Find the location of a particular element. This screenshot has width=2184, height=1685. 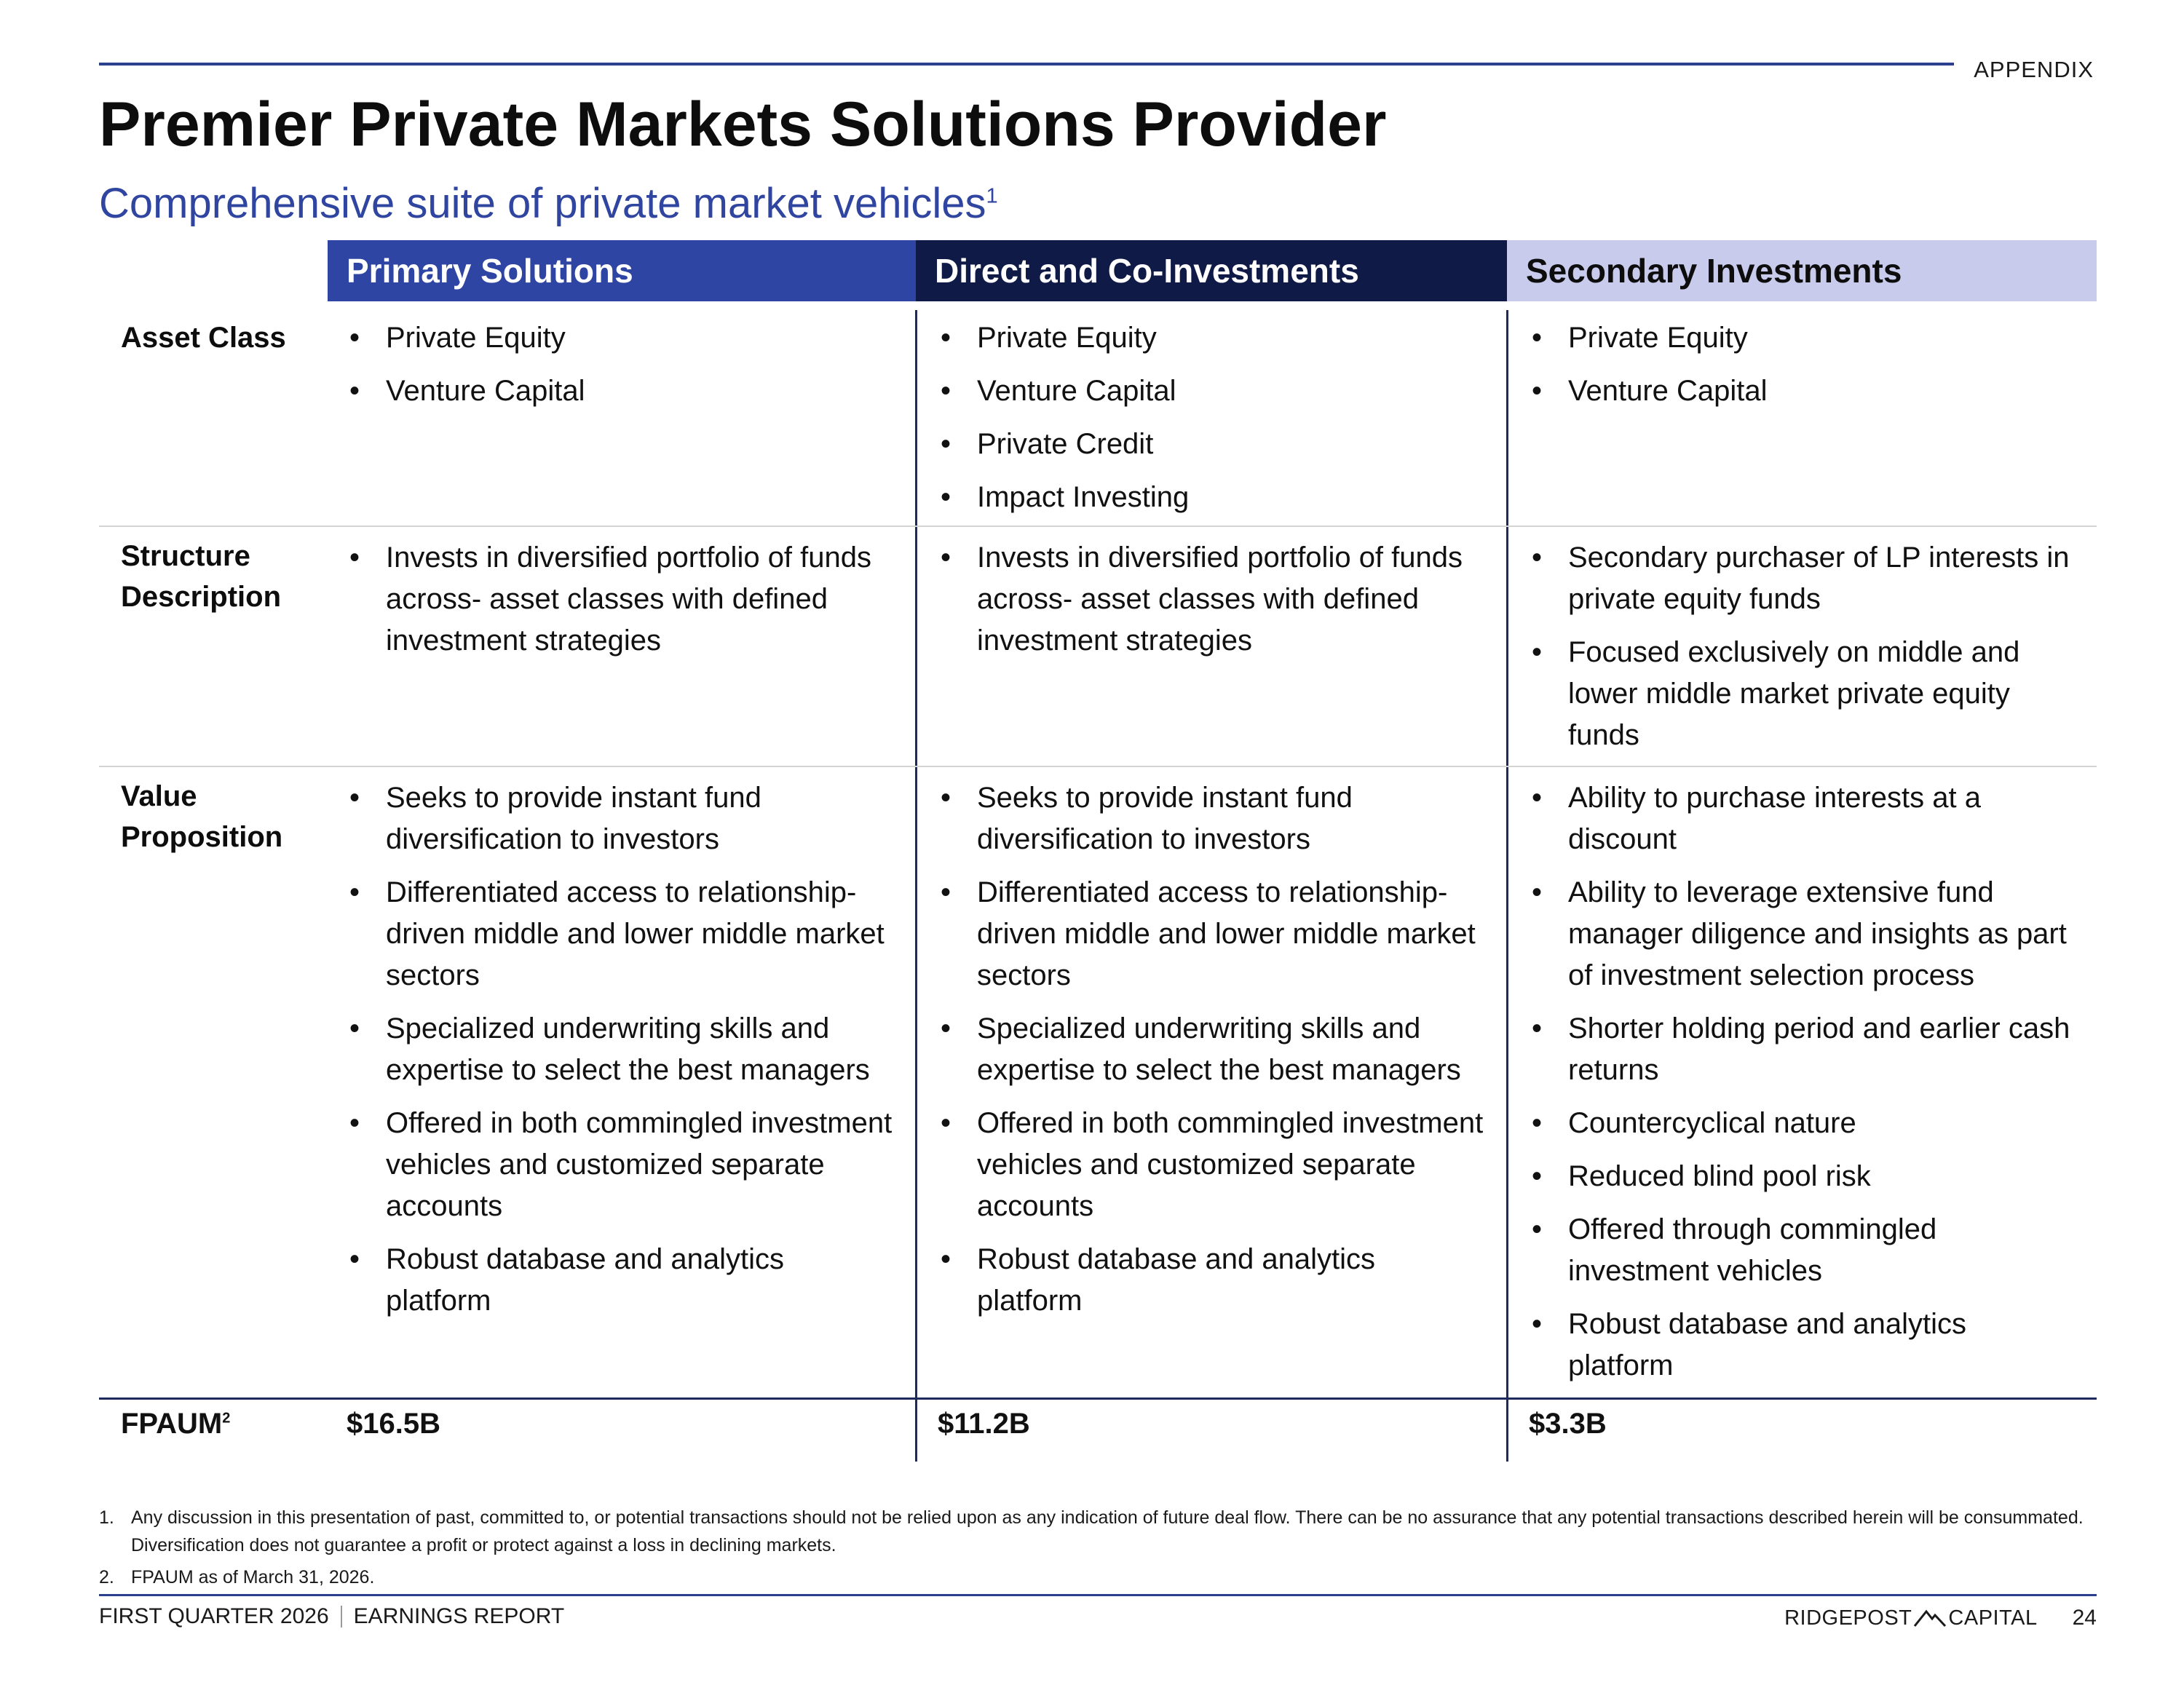

row-label-text: Asset Class is located at coordinates (203, 338).